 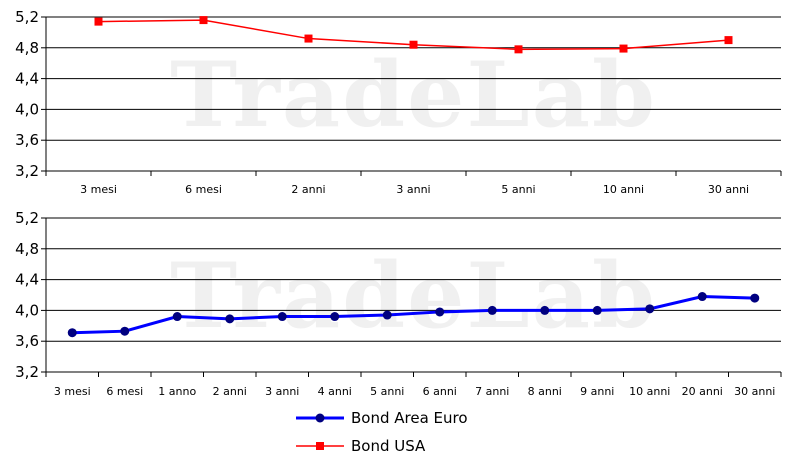 What do you see at coordinates (382, 432) in the screenshot?
I see `legend: Bond Area Euro Bond USA` at bounding box center [382, 432].